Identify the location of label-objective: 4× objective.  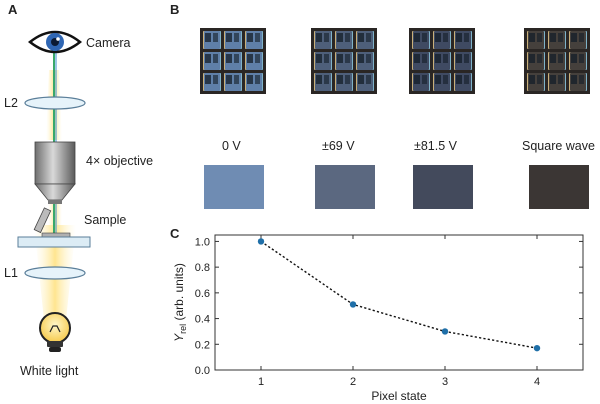
(120, 161).